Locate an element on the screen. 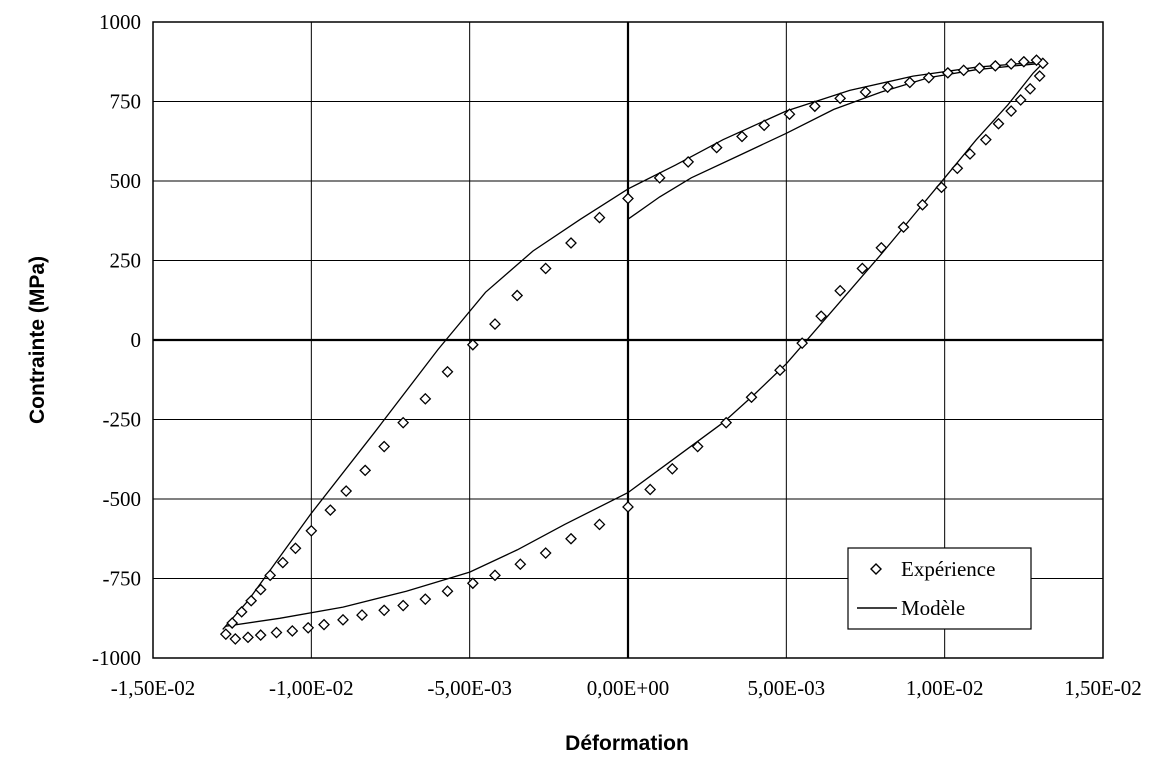 This screenshot has width=1169, height=760. y-tick-label: 500 is located at coordinates (126, 181).